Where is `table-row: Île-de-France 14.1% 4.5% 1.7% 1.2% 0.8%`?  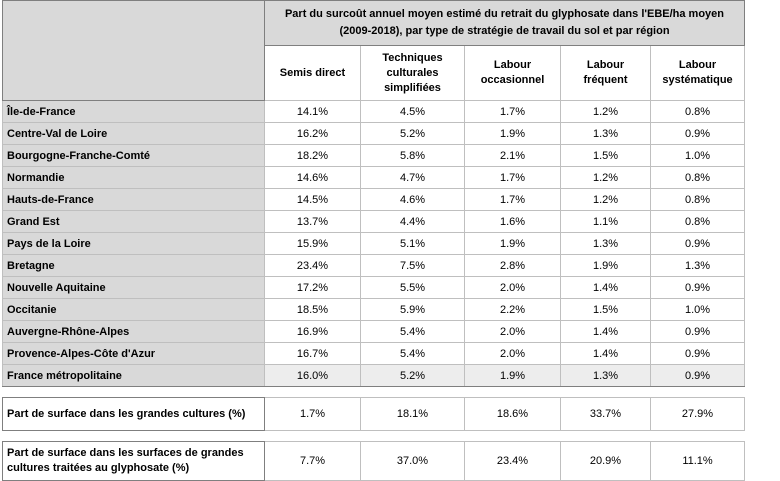 table-row: Île-de-France 14.1% 4.5% 1.7% 1.2% 0.8% is located at coordinates (373, 111).